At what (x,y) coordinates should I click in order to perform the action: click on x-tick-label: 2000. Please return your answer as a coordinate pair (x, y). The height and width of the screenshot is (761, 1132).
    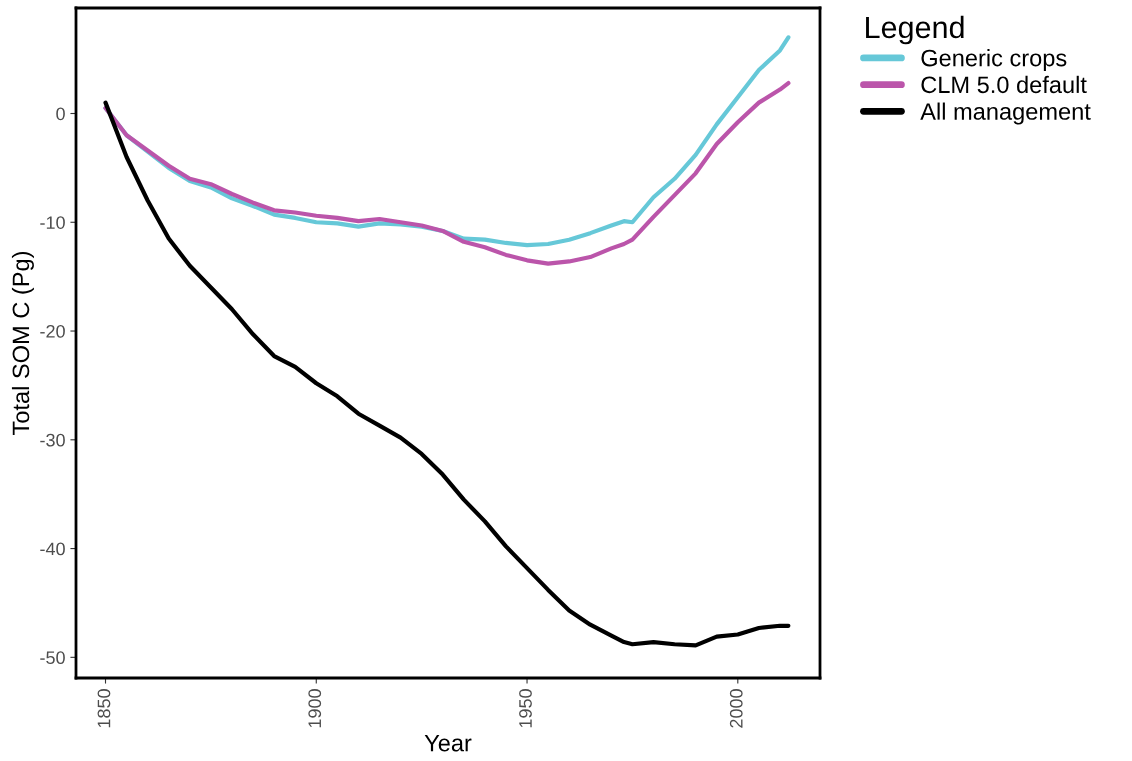
    Looking at the image, I should click on (736, 708).